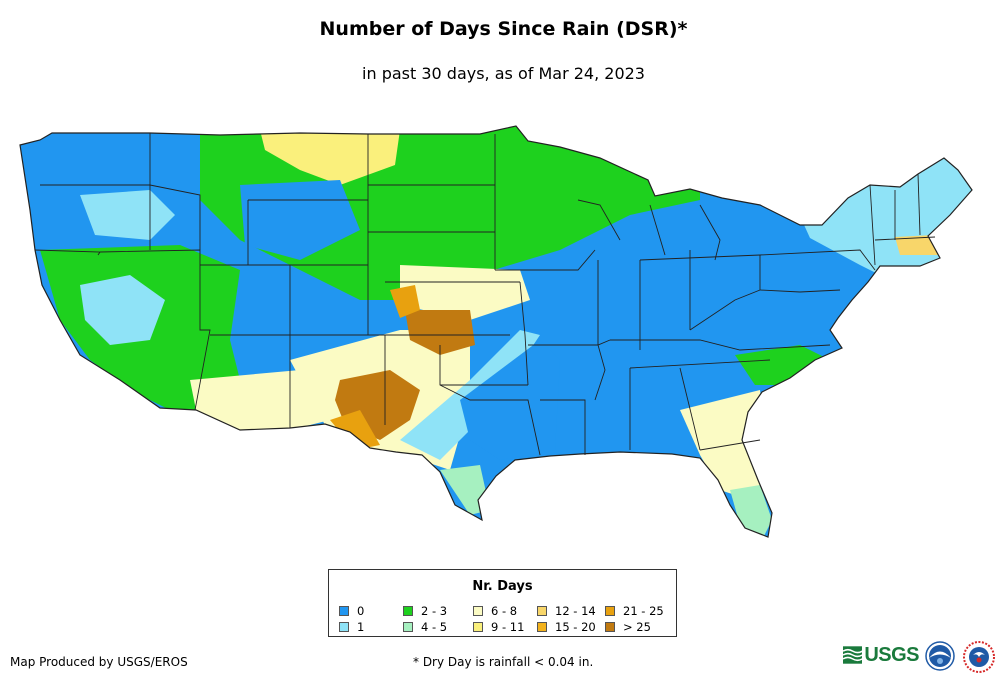  Describe the element at coordinates (504, 611) in the screenshot. I see `legend-label: 6 - 8` at that location.